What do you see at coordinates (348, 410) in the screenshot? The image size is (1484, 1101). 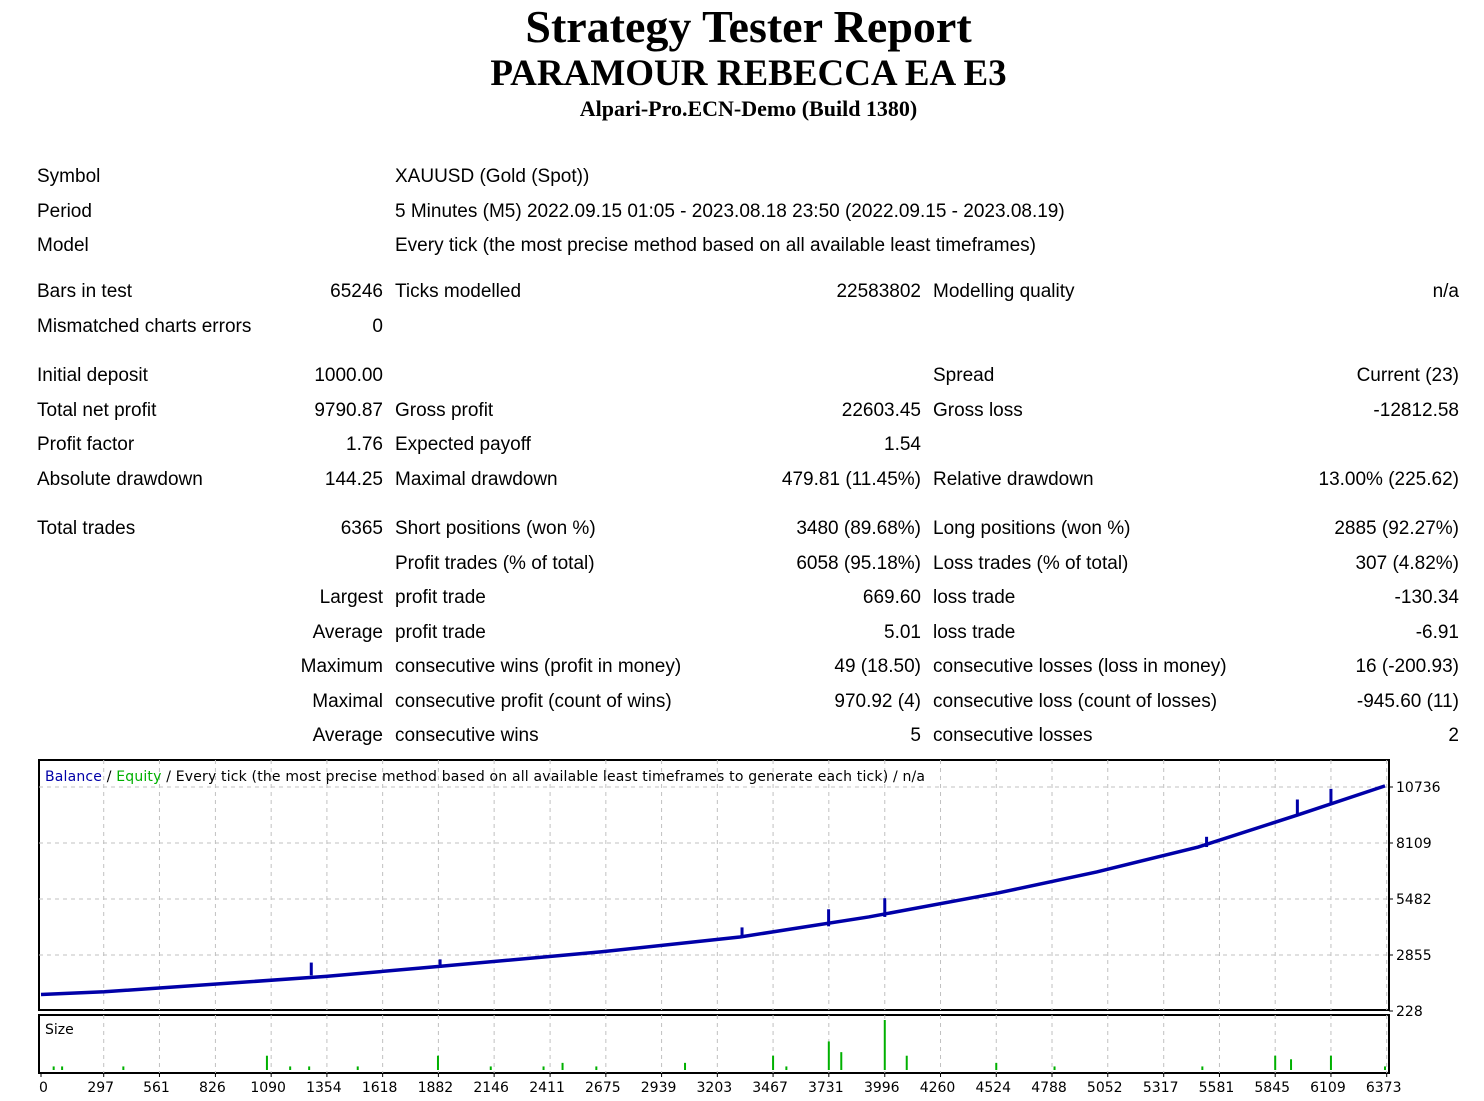 I see `value-1: 9790.87` at bounding box center [348, 410].